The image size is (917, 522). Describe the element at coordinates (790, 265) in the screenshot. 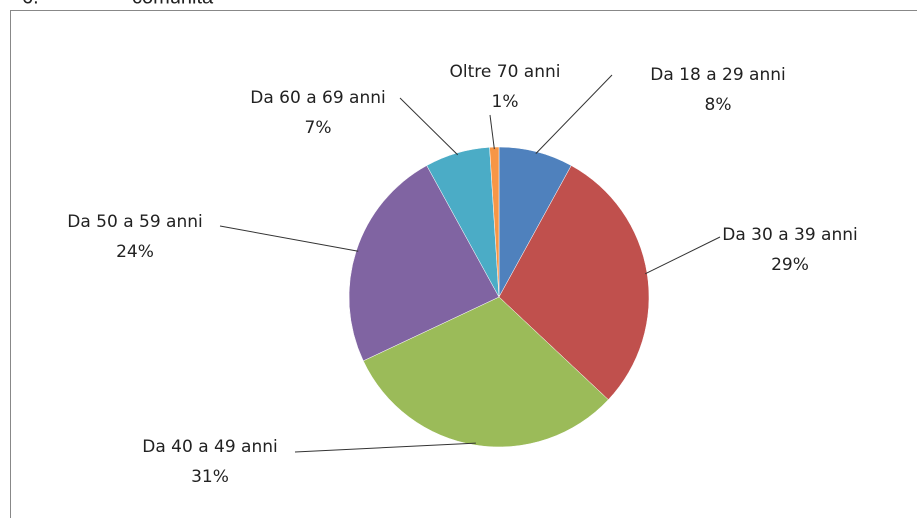

I see `slice-value-label: 29%` at that location.